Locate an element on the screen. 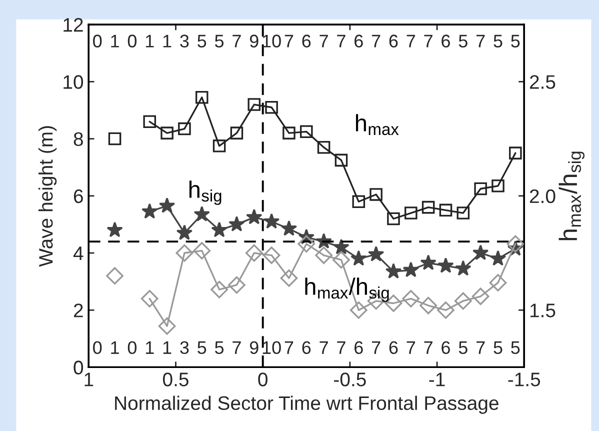 The width and height of the screenshot is (599, 431). y-tick-label: 12 is located at coordinates (73, 25).